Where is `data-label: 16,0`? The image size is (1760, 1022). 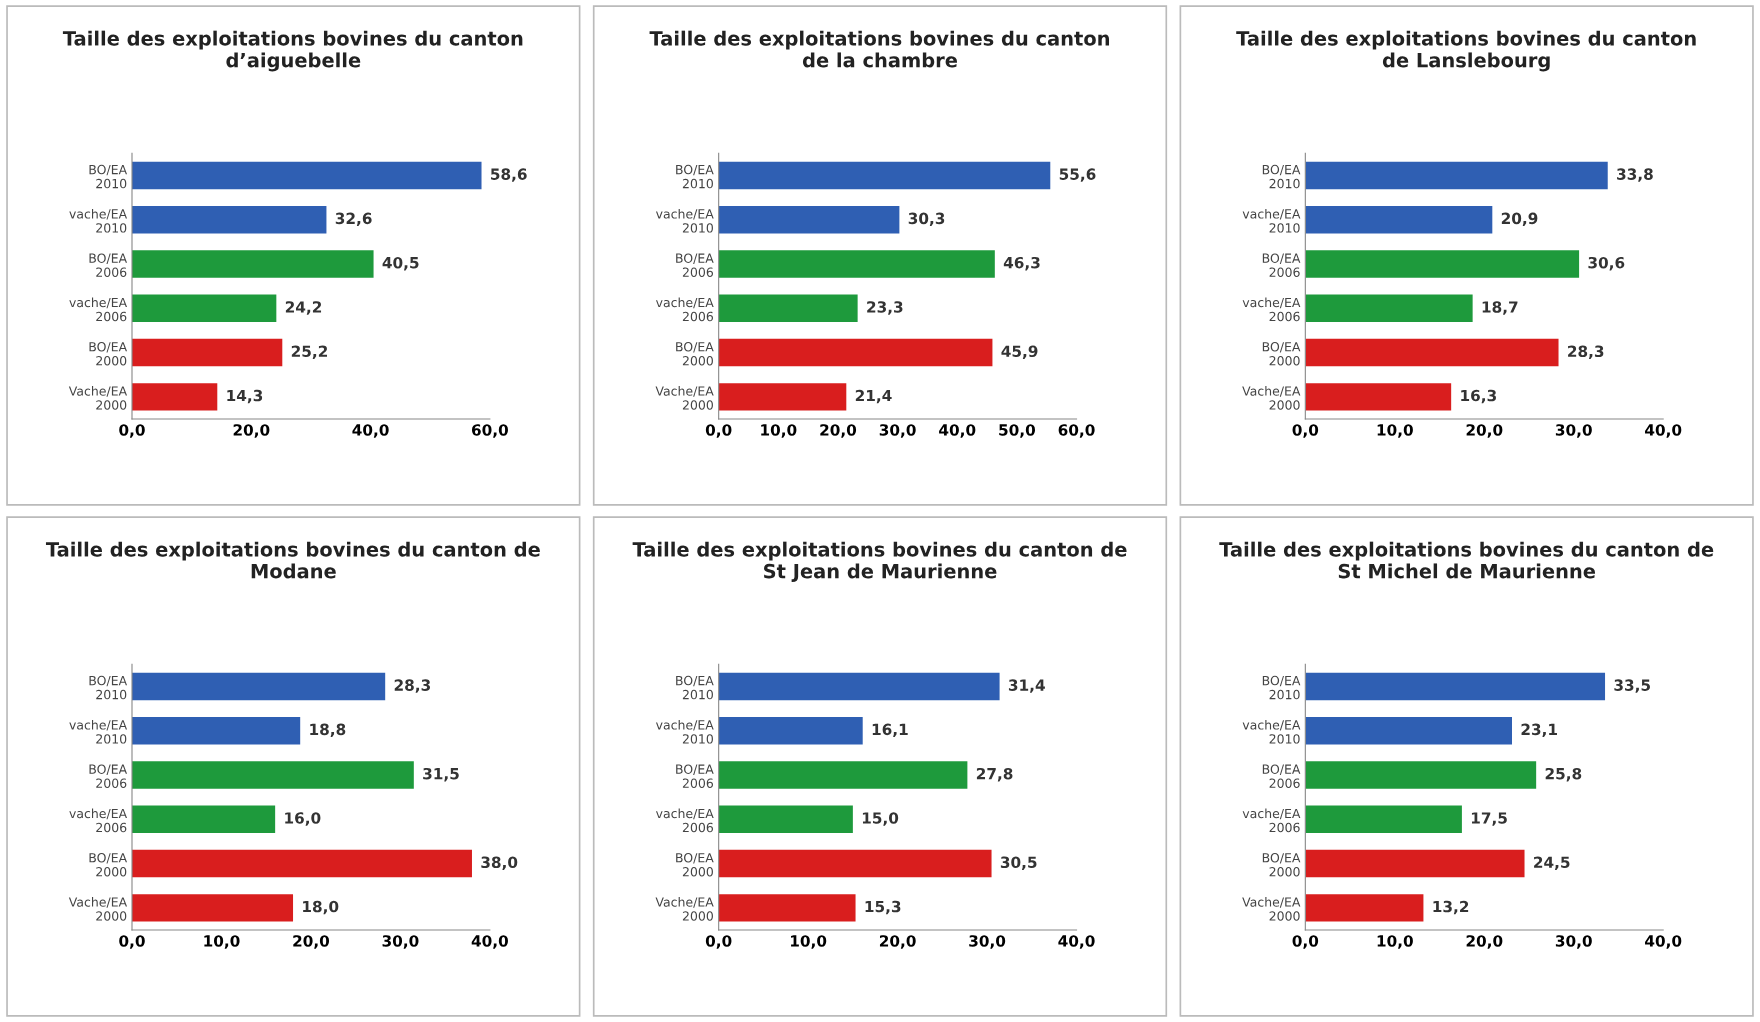 data-label: 16,0 is located at coordinates (303, 819).